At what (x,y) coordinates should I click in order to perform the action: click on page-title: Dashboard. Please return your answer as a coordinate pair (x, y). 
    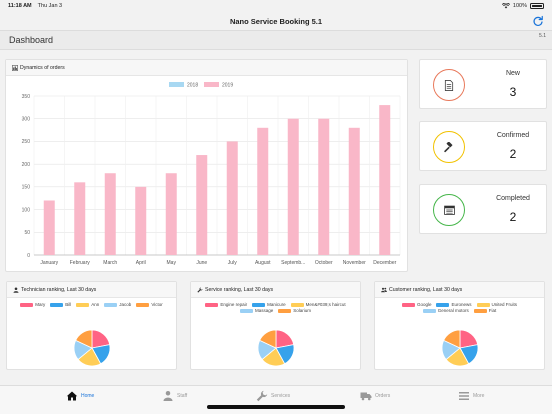
    Looking at the image, I should click on (31, 40).